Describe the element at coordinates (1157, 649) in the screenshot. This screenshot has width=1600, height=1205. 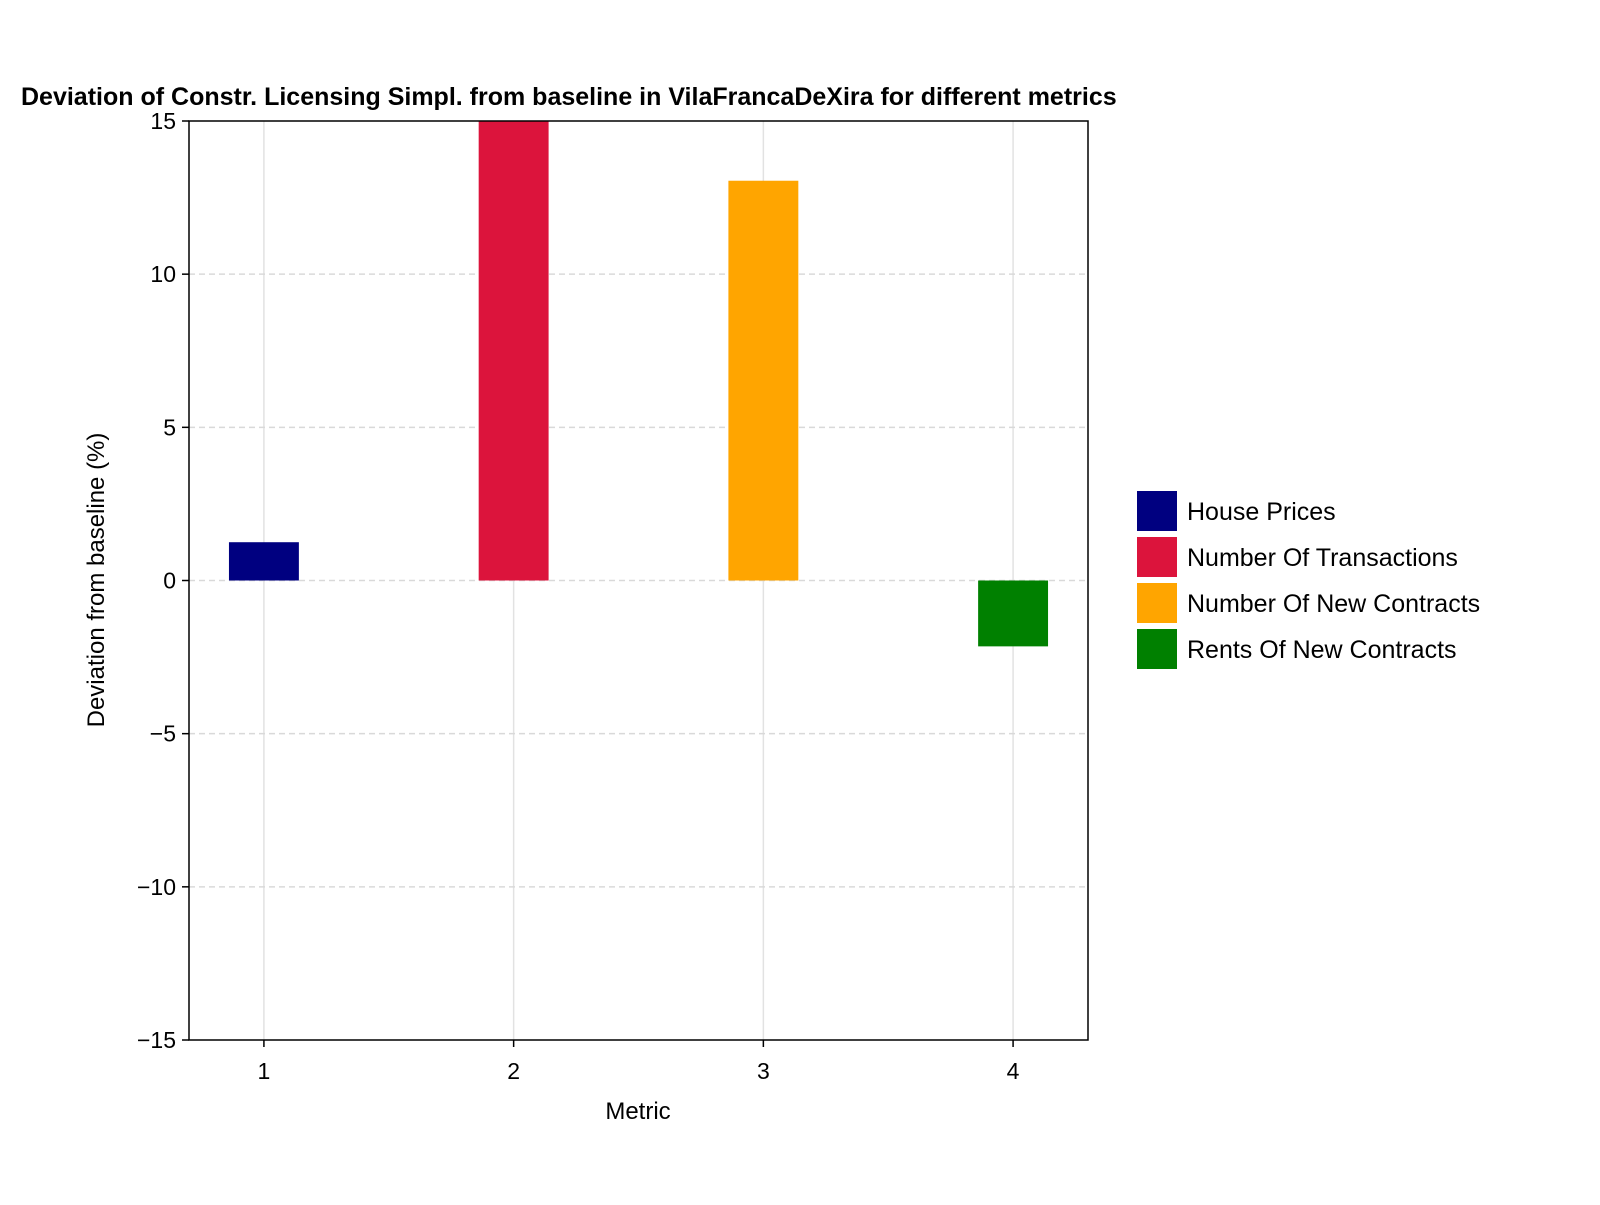
I see `legend-swatch-rents-of-new-contracts` at that location.